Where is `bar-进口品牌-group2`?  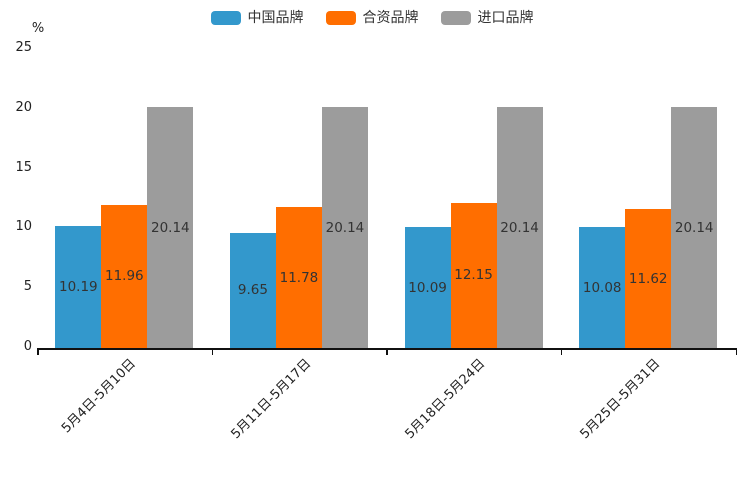
bar-进口品牌-group2 is located at coordinates (344, 227).